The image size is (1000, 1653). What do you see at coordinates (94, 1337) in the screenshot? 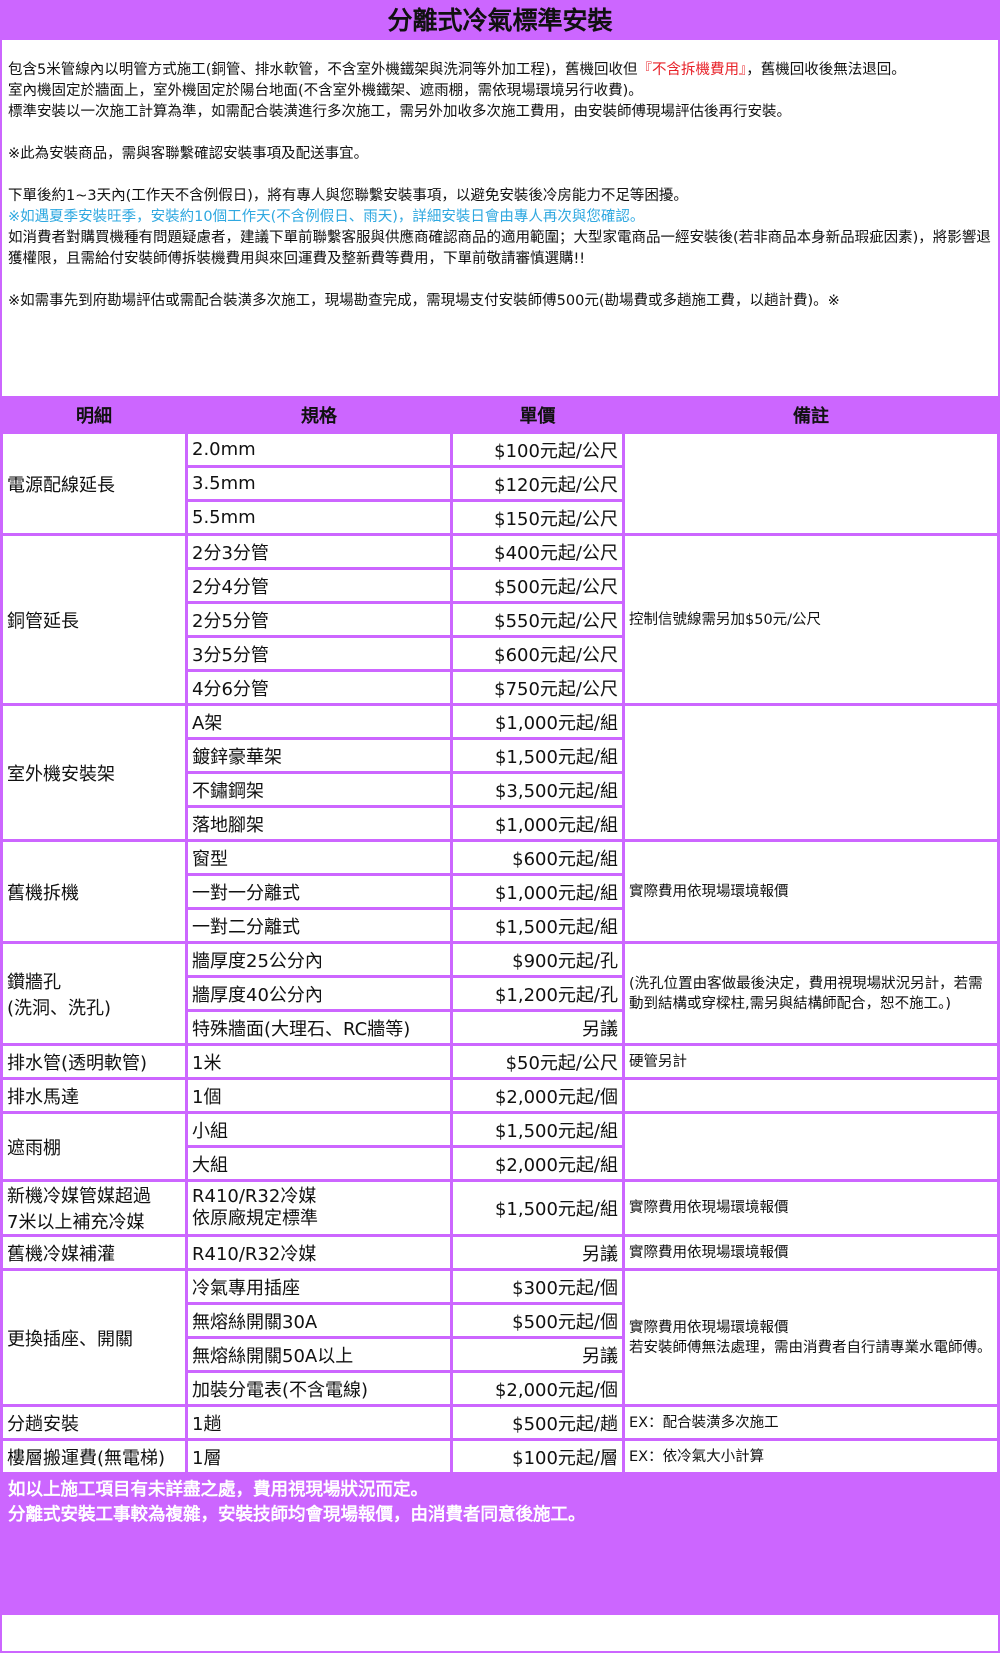
I see `item-cell: 更換插座、開關` at bounding box center [94, 1337].